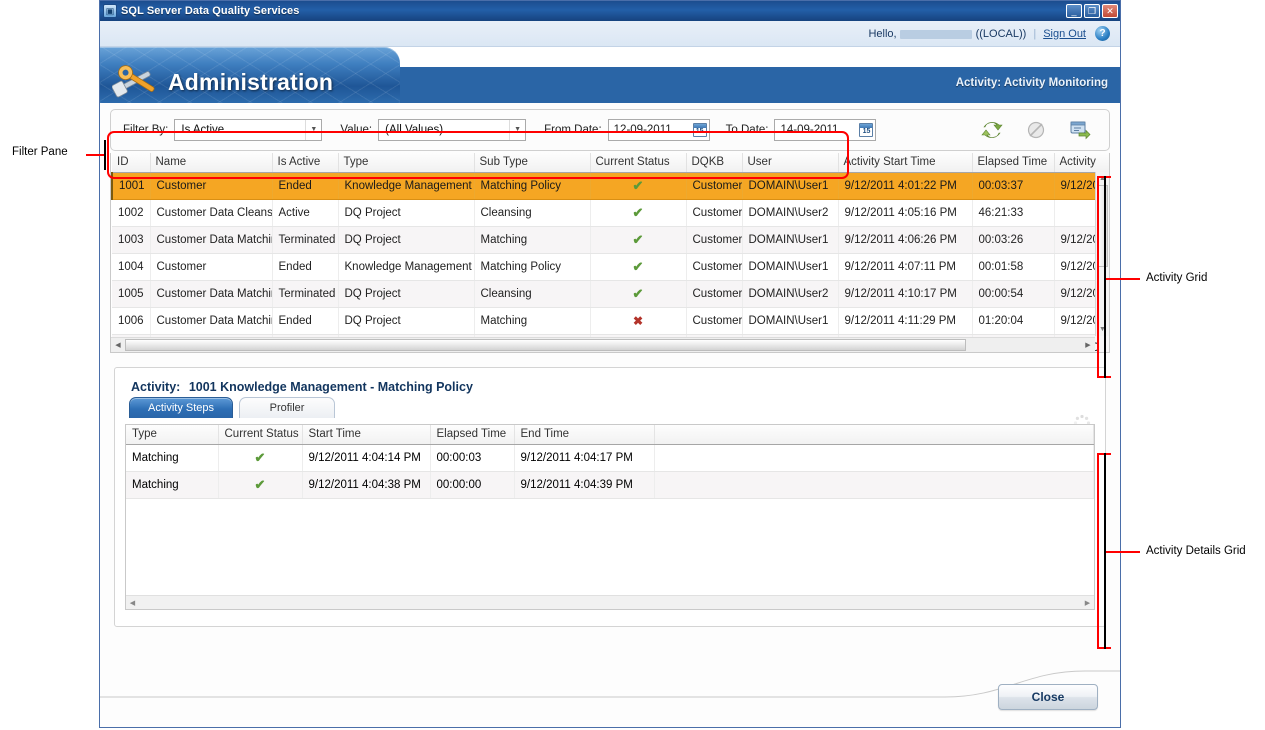 Image resolution: width=1265 pixels, height=730 pixels. I want to click on col-label: Is Active, so click(299, 162).